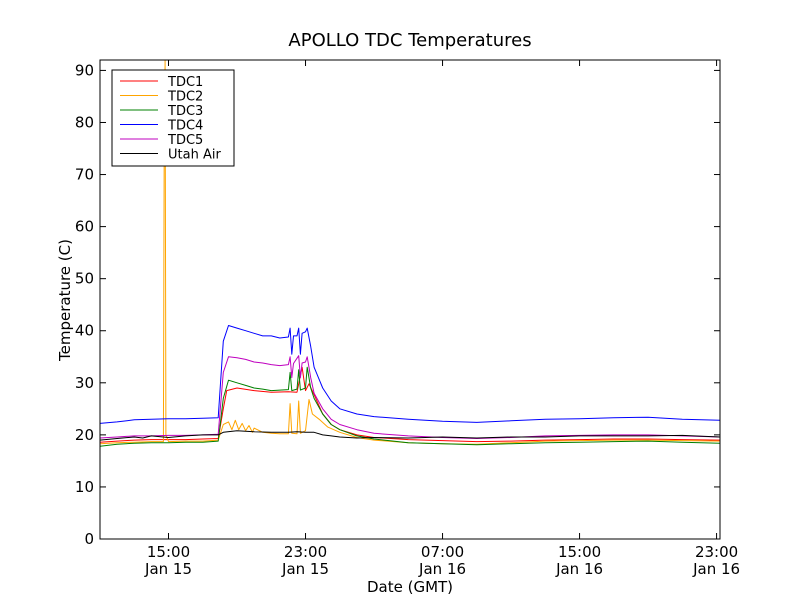  I want to click on legend-box, so click(173, 118).